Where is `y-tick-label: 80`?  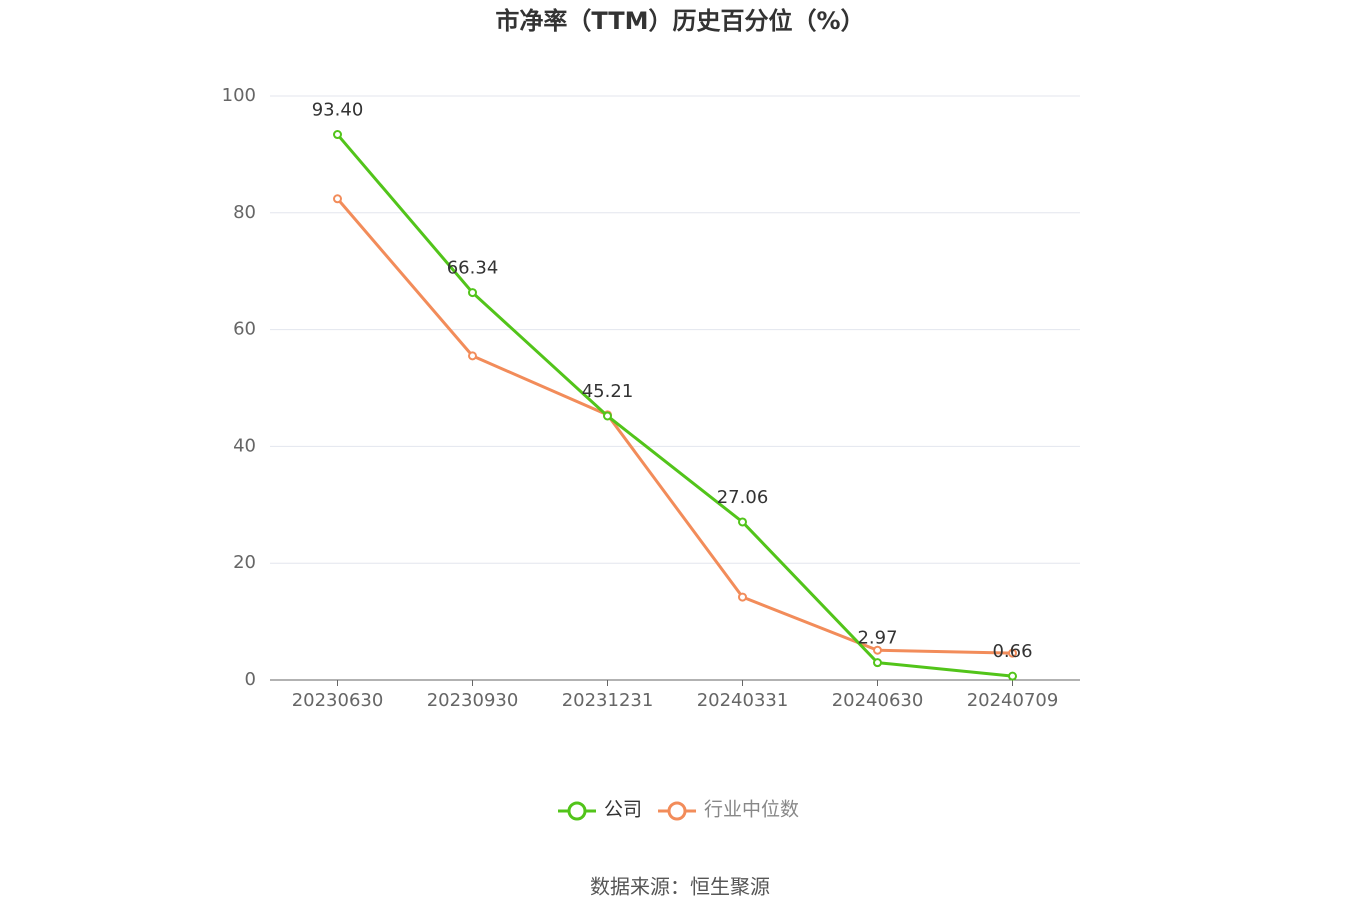 y-tick-label: 80 is located at coordinates (244, 212).